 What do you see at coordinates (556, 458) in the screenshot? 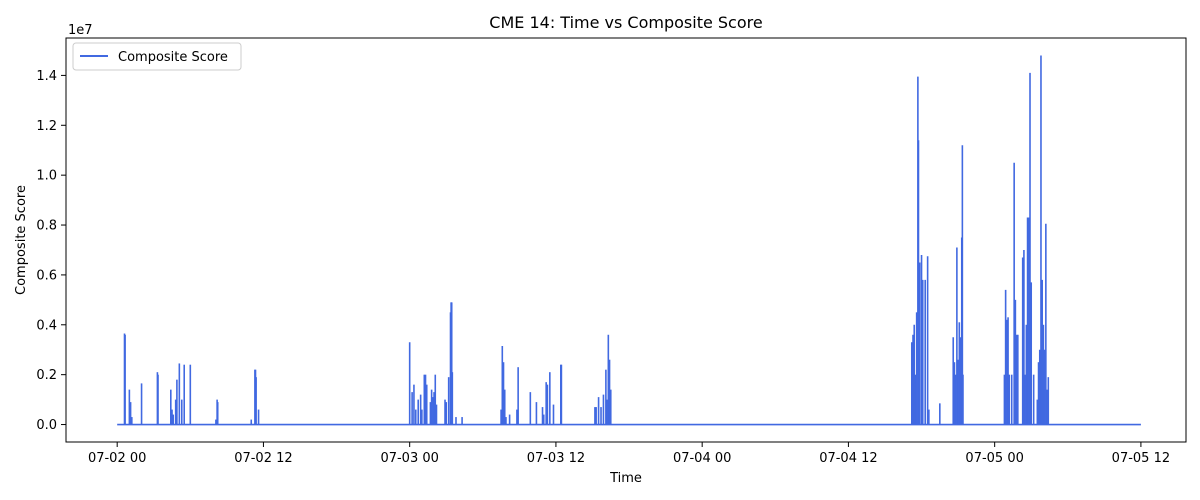
I see `x-tick-label: 07-03 12` at bounding box center [556, 458].